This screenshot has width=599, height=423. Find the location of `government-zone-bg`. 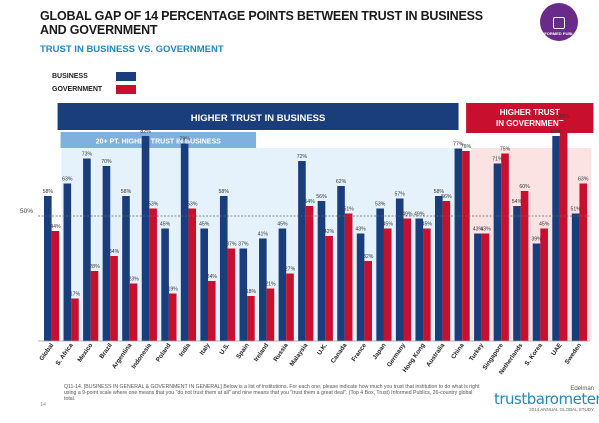

government-zone-bg is located at coordinates (531, 244).